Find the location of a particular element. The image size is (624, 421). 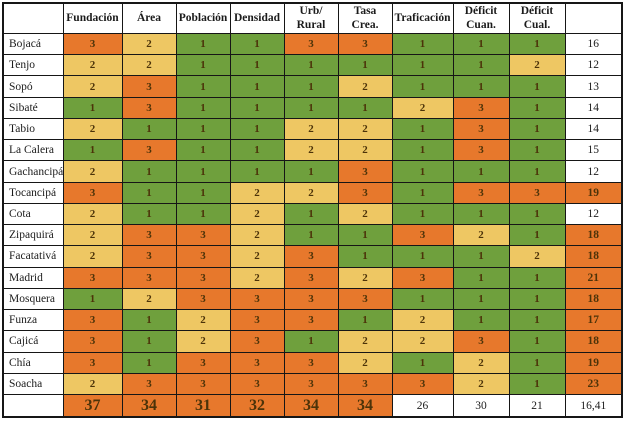

column-header-6: Traficación is located at coordinates (422, 18).